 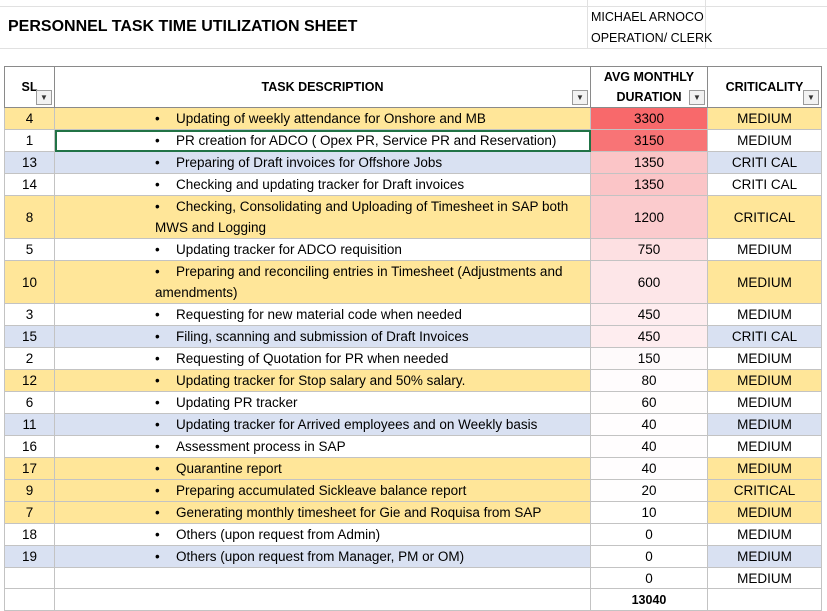 I want to click on sl-cell: 12, so click(x=29, y=380).